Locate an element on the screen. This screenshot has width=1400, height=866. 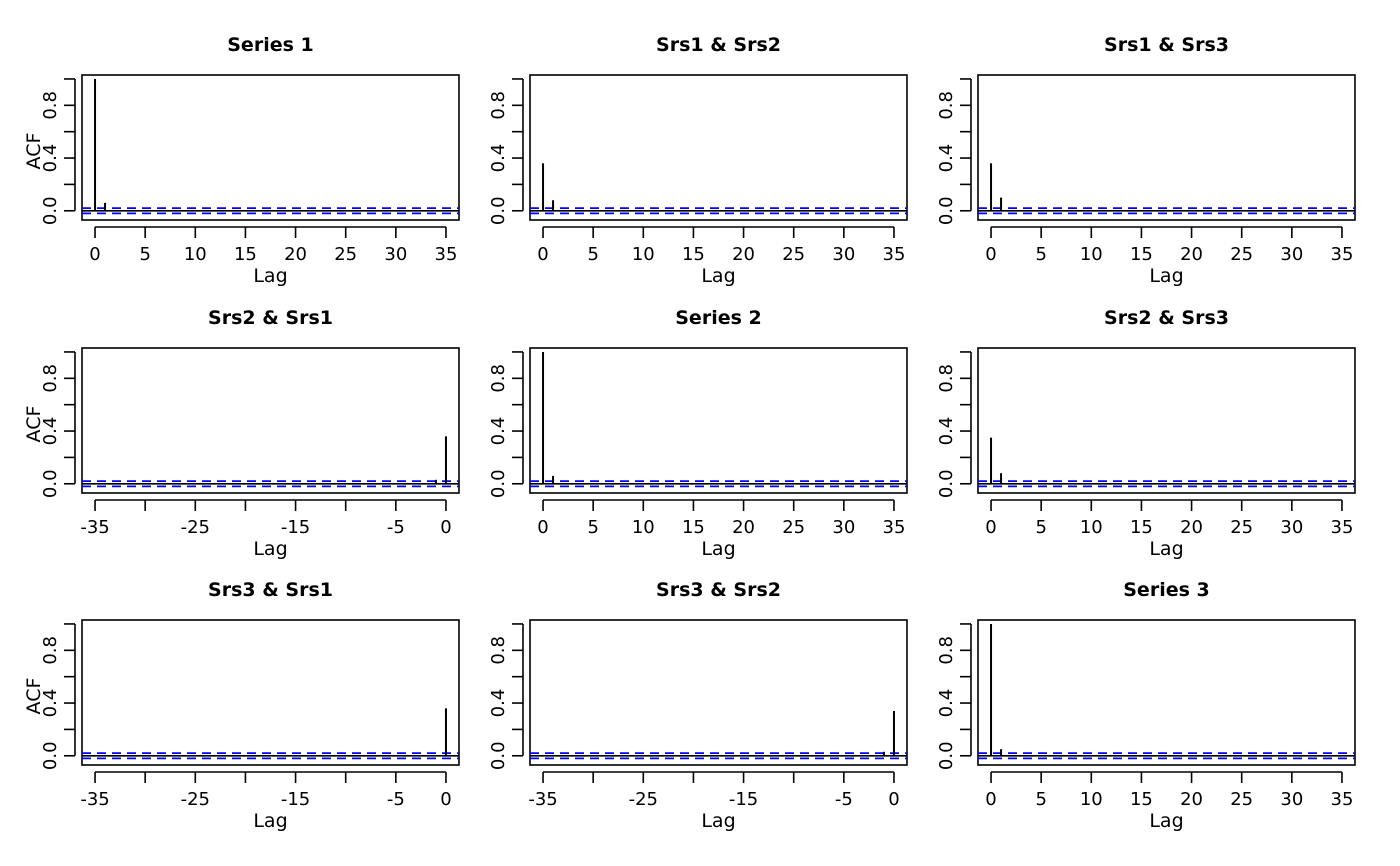
acf-panel: Series 1 0 5 10 15 20 25 30 35 Lag 0.0 0.4 0.8 ACF is located at coordinates (241, 160).